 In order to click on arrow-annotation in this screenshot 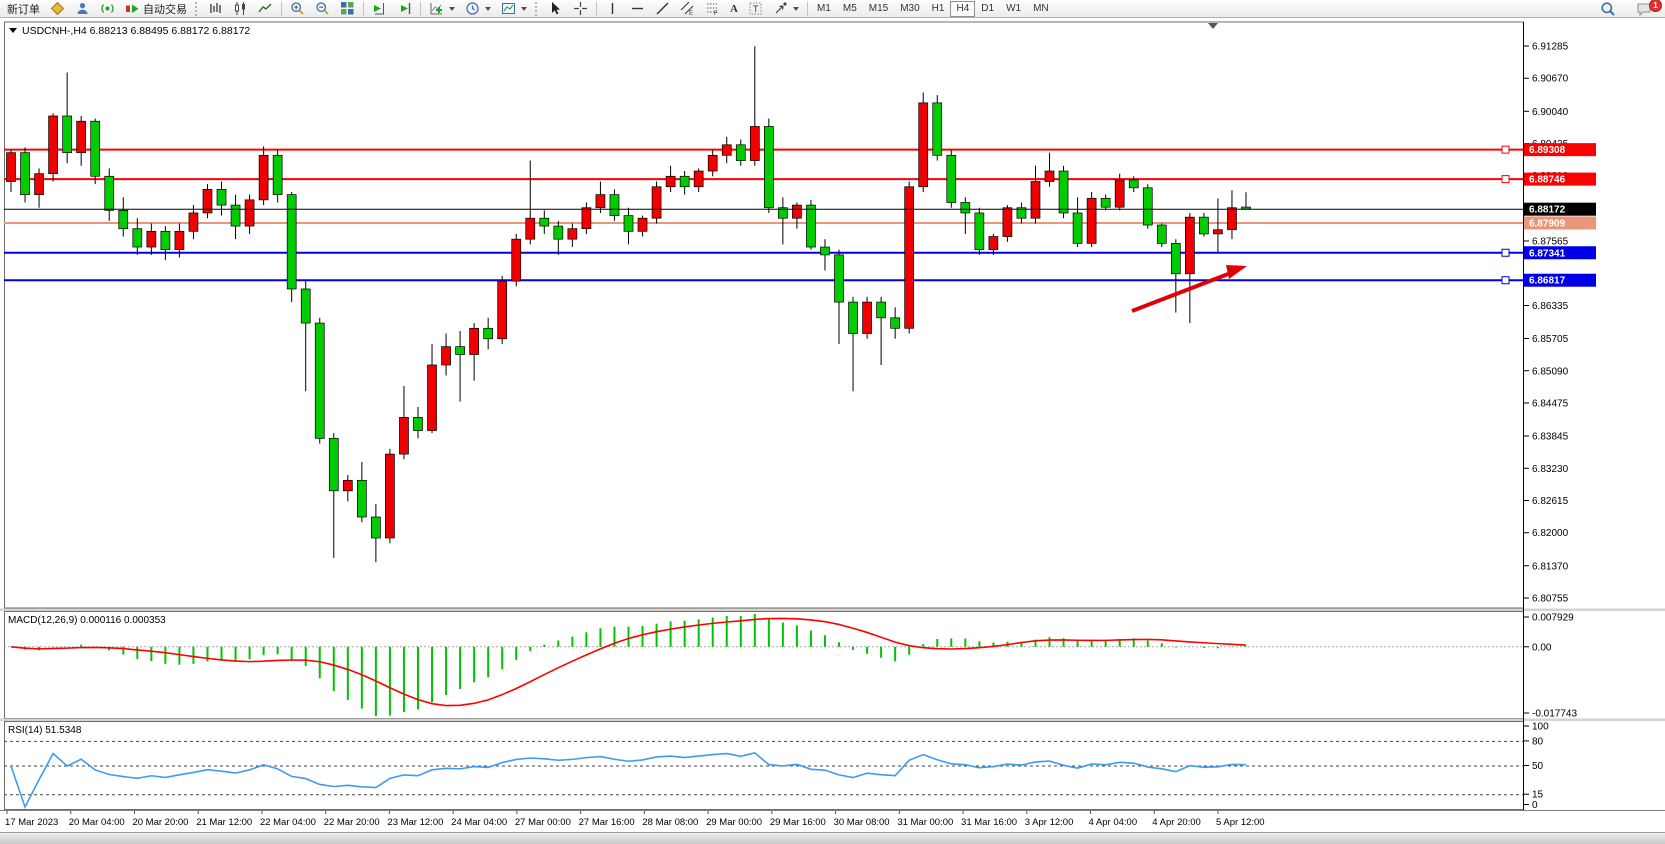, I will do `click(1189, 289)`.